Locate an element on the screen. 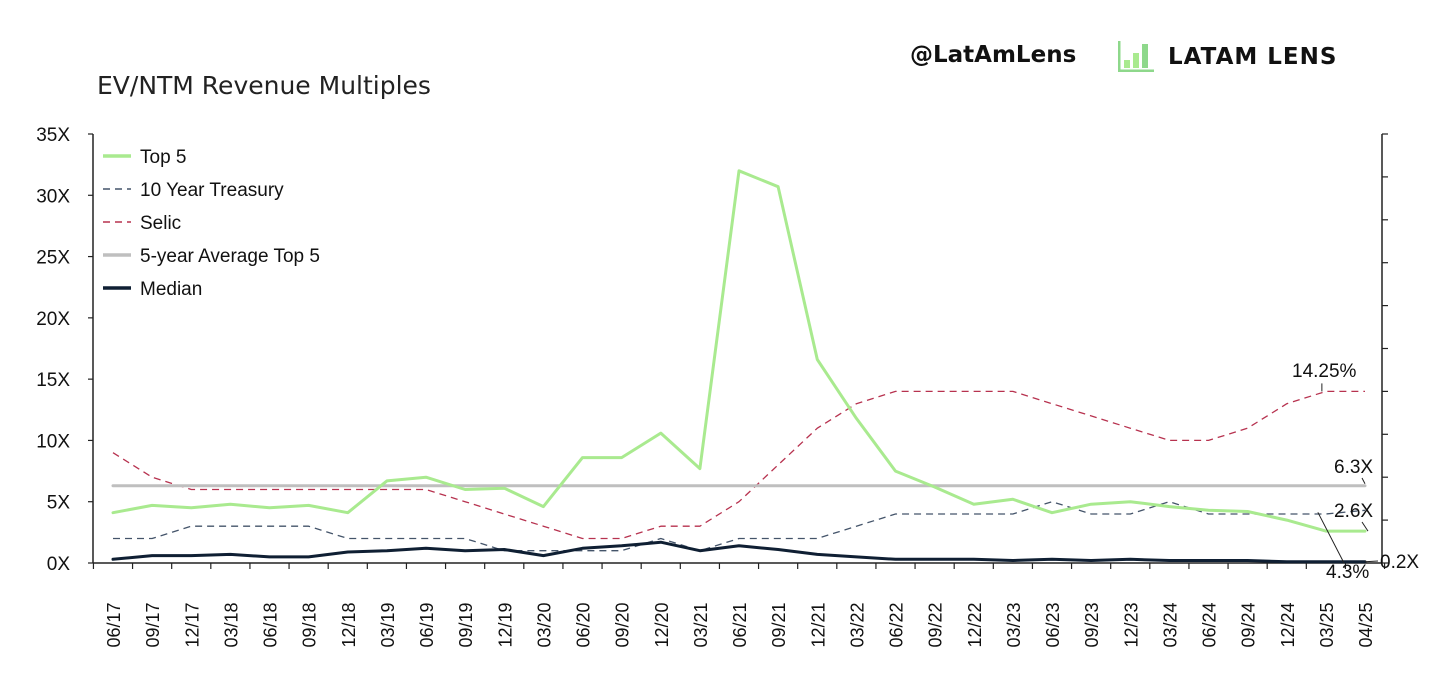  x-tick-label: 09/18 is located at coordinates (310, 624).